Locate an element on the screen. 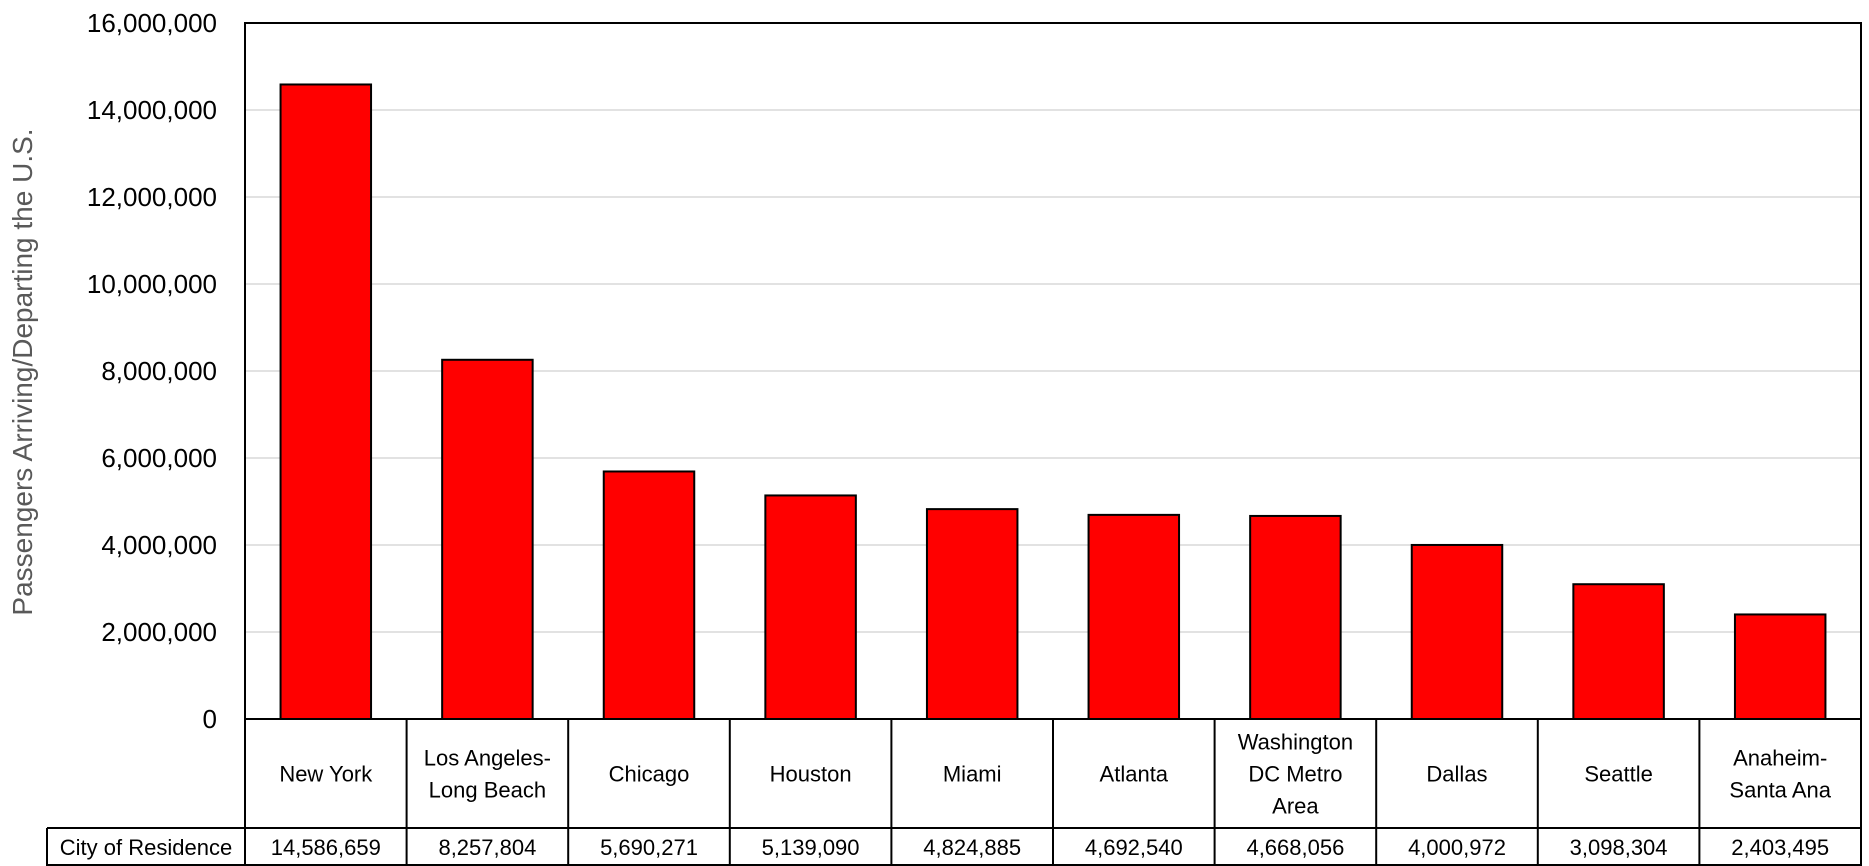 The image size is (1869, 866). y-tick-label: 16,000,000 is located at coordinates (152, 23).